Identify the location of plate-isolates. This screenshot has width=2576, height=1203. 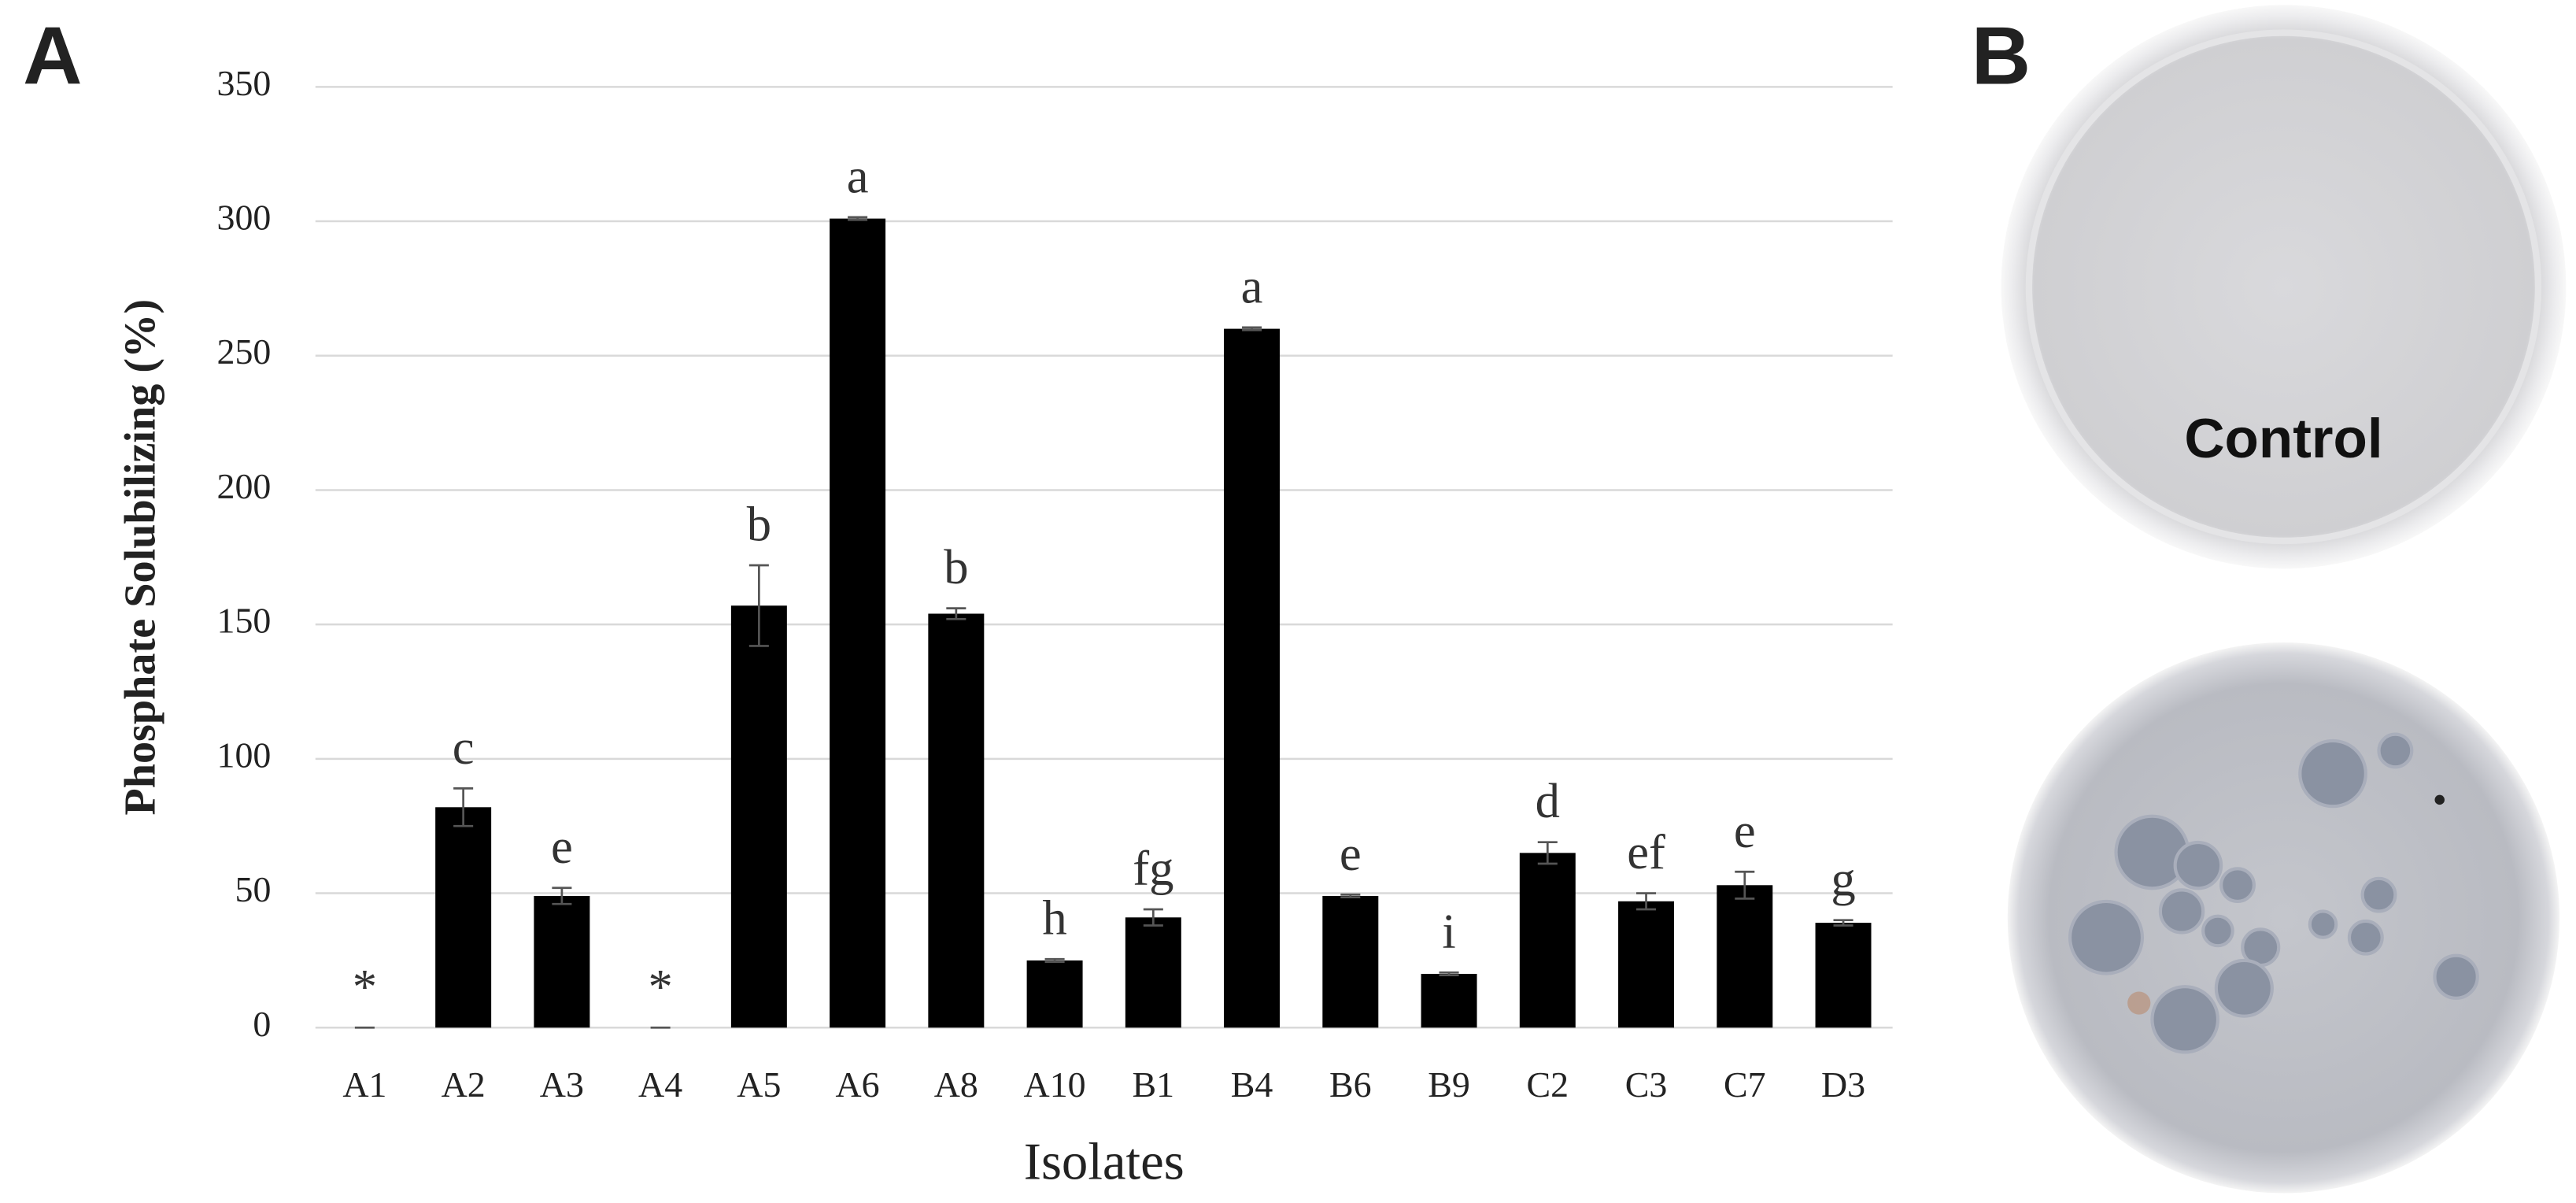
(2283, 918).